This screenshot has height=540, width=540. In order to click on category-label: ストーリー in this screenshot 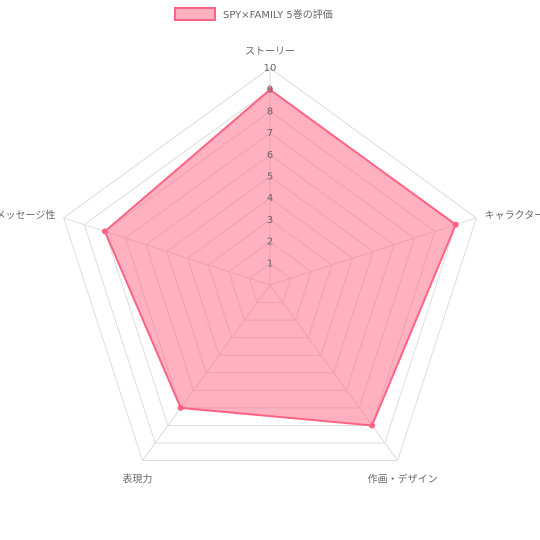, I will do `click(270, 51)`.